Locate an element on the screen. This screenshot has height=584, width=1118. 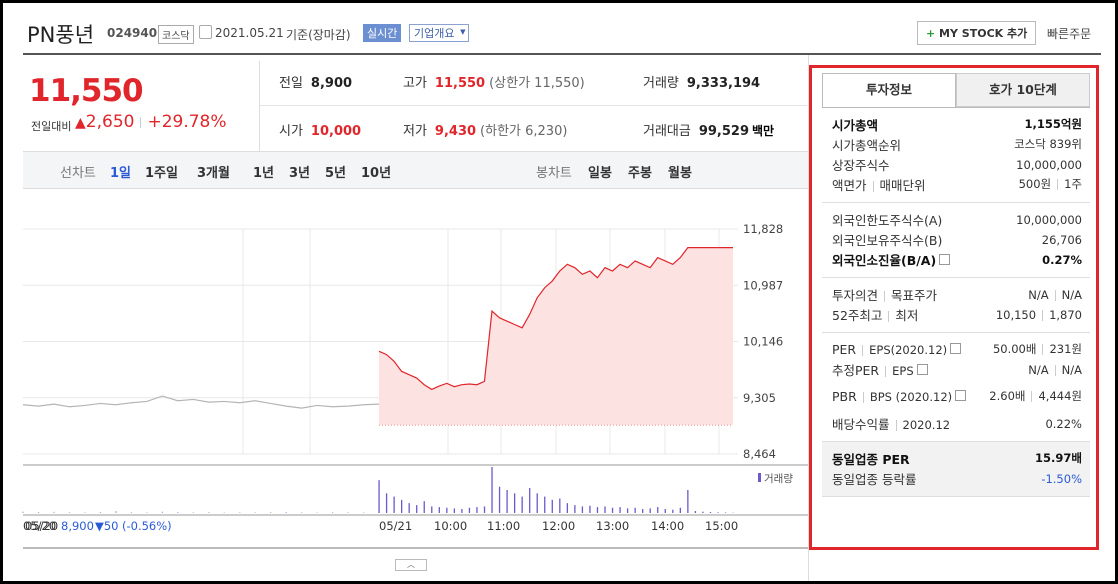
stat-value: 11,550 is located at coordinates (460, 83).